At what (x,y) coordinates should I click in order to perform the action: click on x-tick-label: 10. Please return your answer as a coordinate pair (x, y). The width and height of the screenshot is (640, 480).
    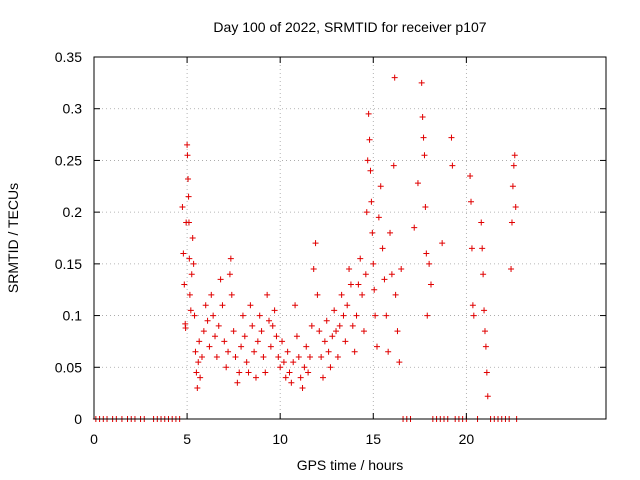
    Looking at the image, I should click on (280, 439).